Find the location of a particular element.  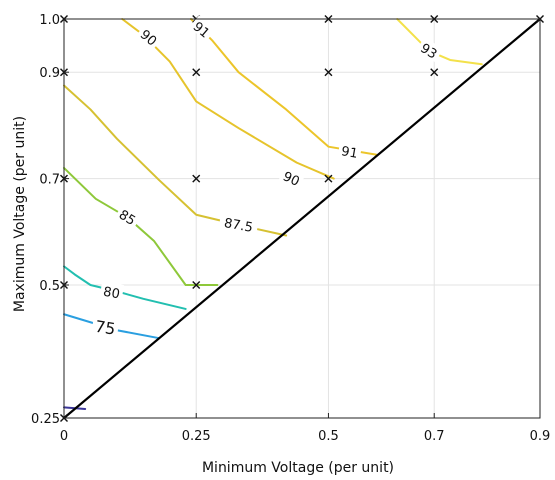

contour-label-75-halo is located at coordinates (105, 326).